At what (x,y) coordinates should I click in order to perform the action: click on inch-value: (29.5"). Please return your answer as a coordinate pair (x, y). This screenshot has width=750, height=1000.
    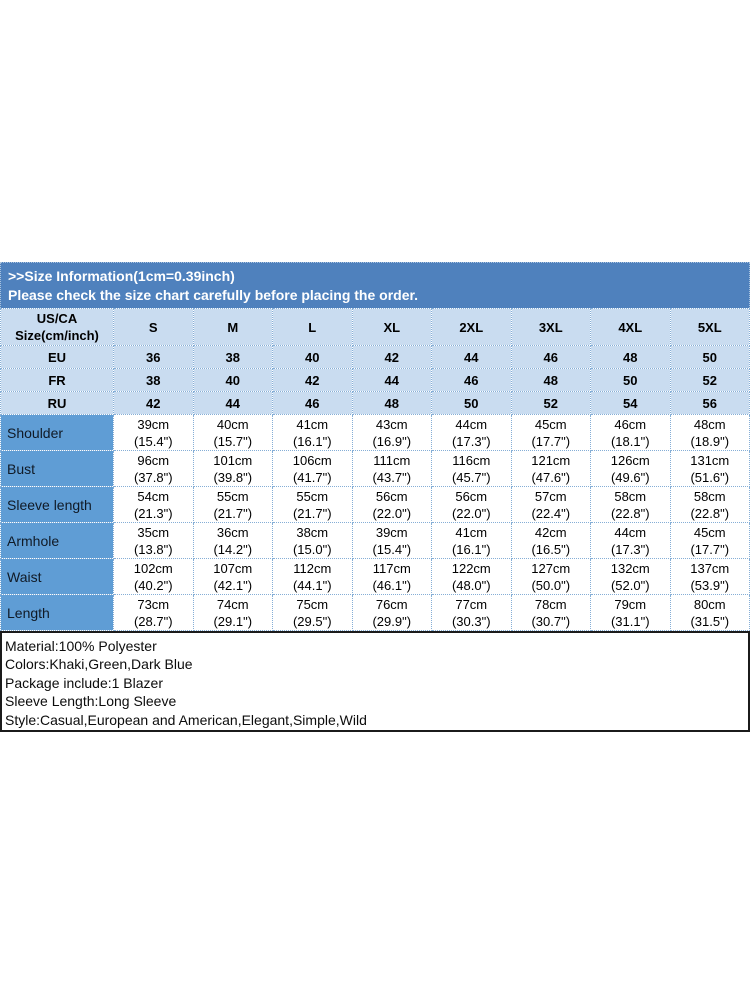
    Looking at the image, I should click on (312, 621).